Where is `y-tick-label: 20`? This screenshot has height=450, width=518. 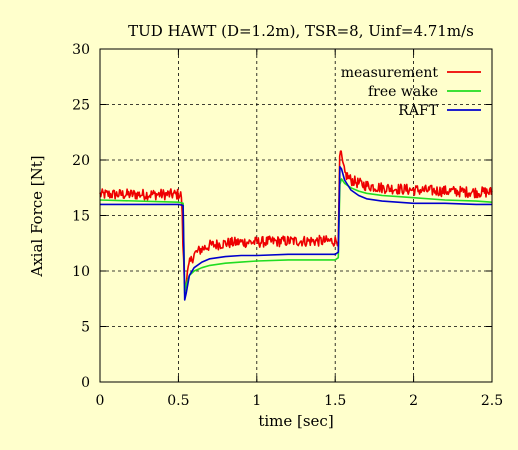 y-tick-label: 20 is located at coordinates (81, 161).